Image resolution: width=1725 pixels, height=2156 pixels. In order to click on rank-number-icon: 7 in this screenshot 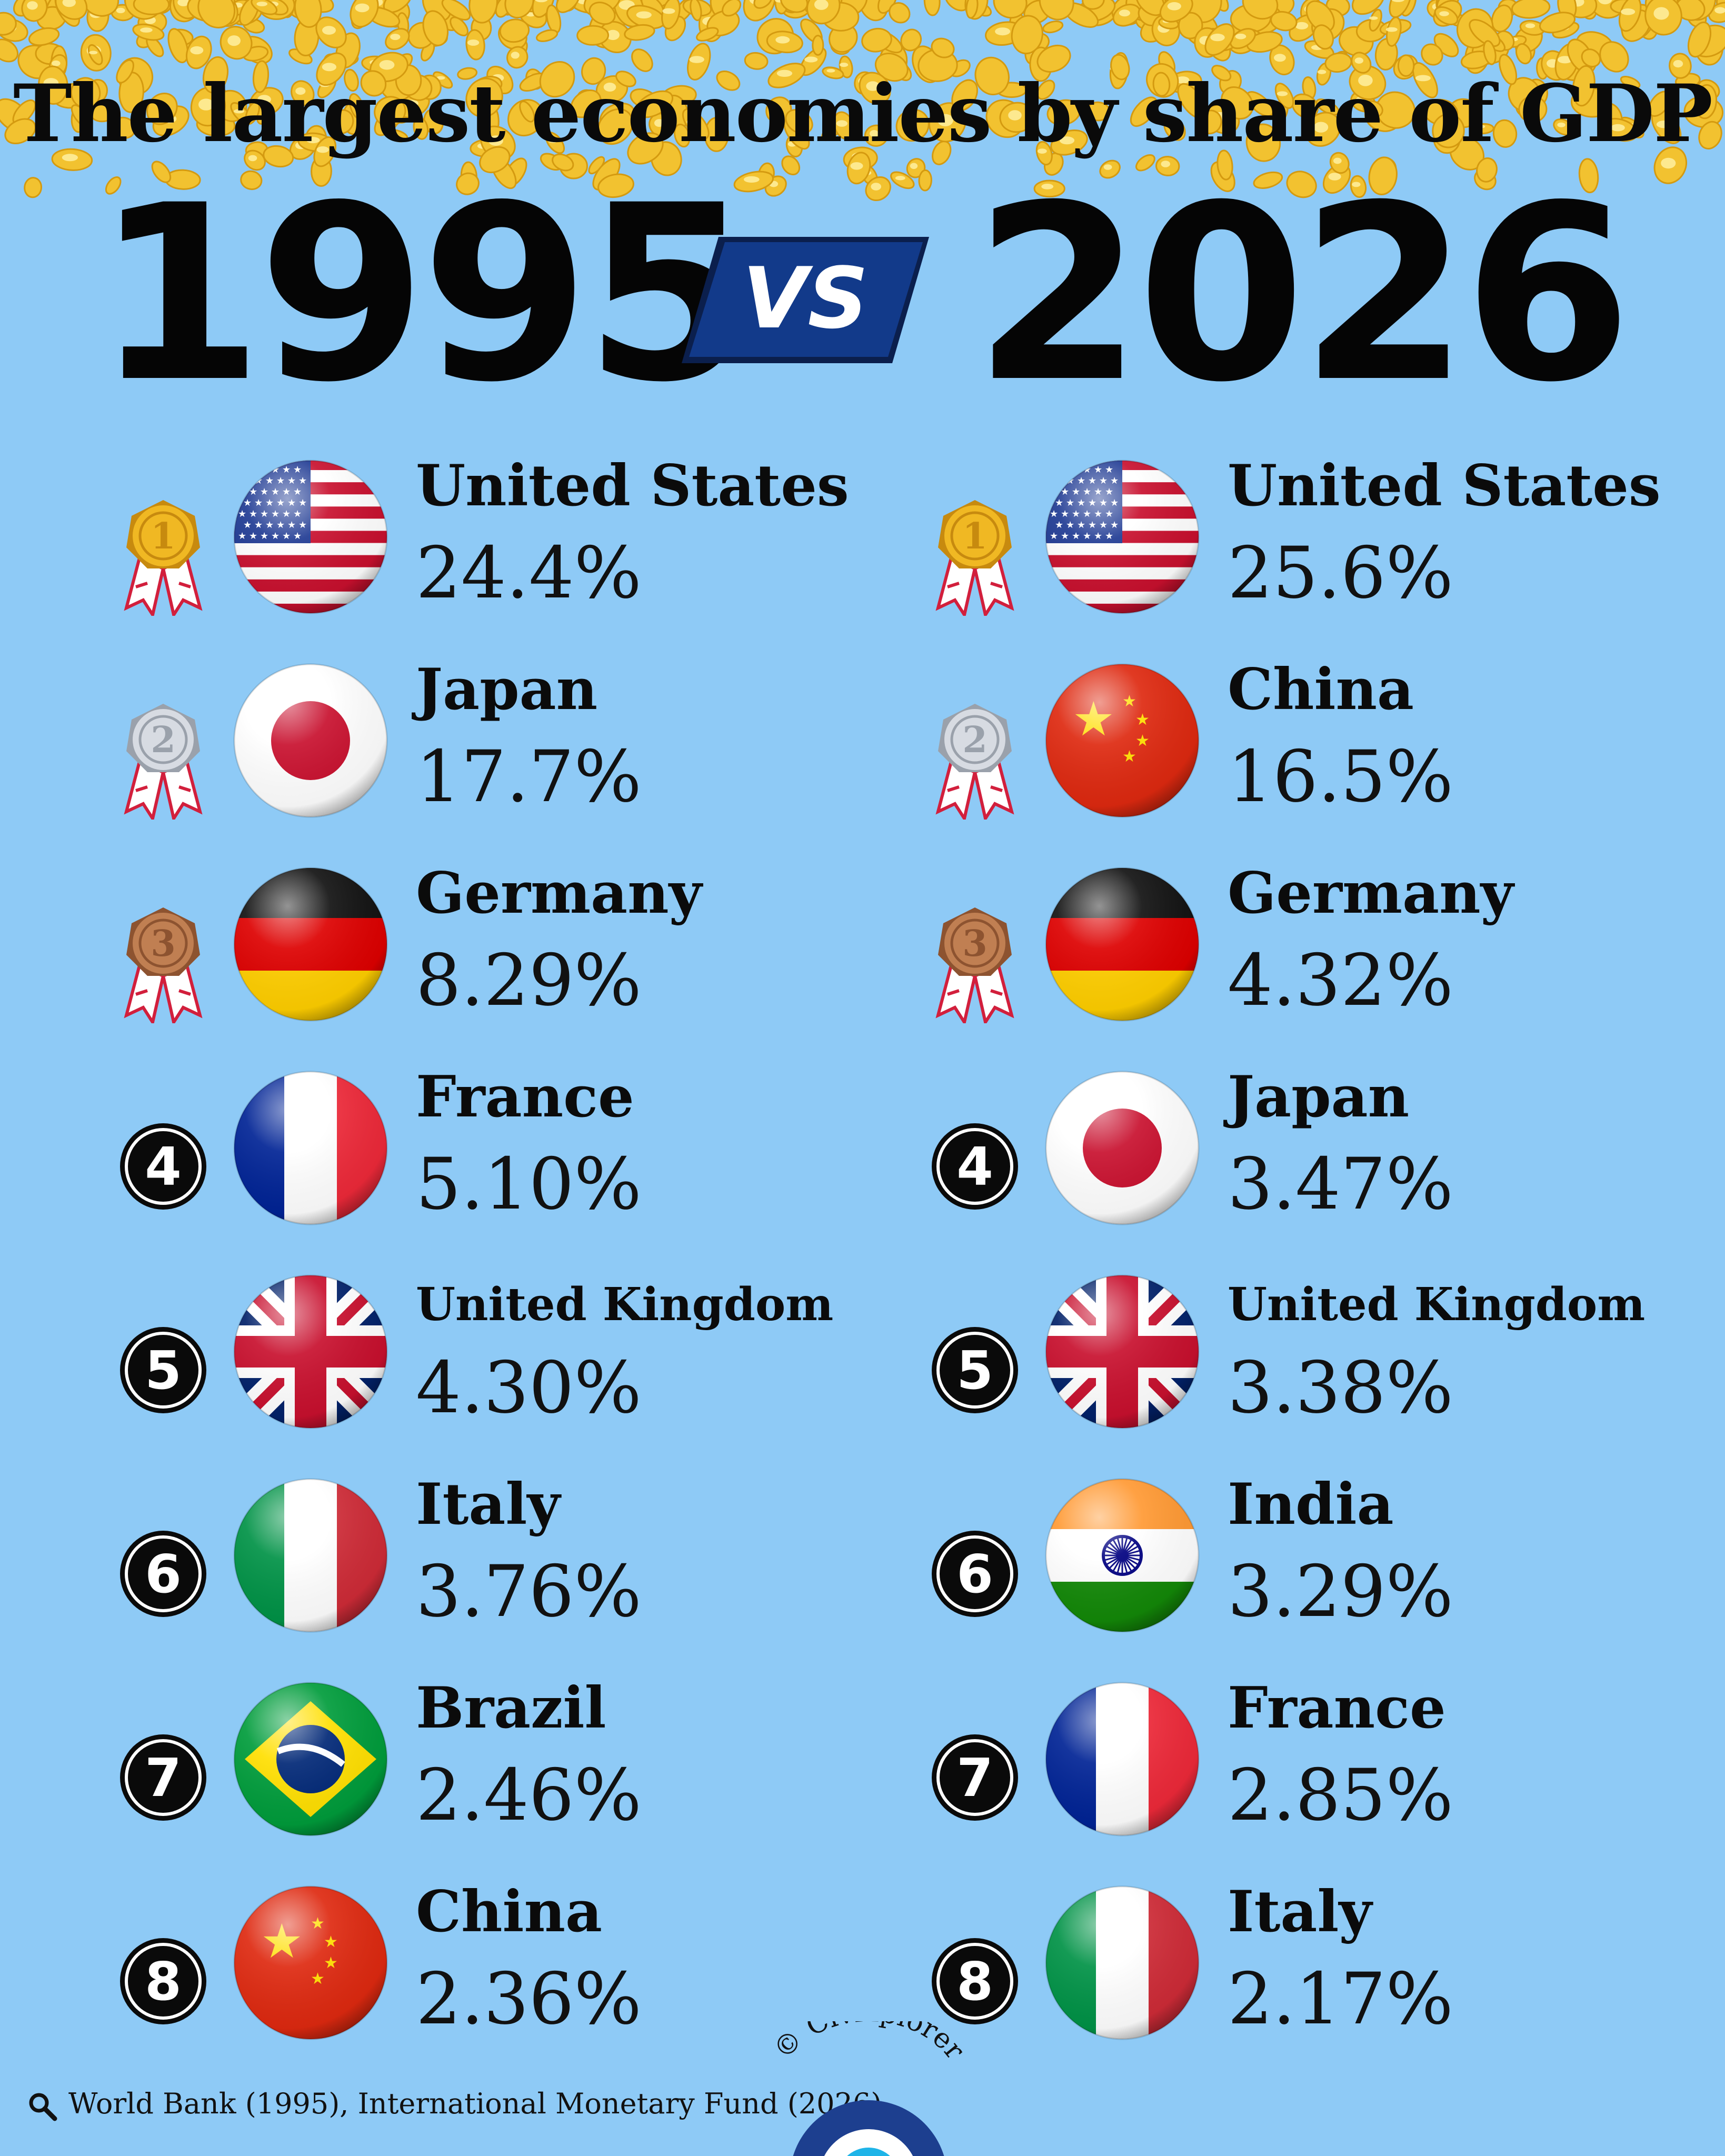, I will do `click(975, 1777)`.